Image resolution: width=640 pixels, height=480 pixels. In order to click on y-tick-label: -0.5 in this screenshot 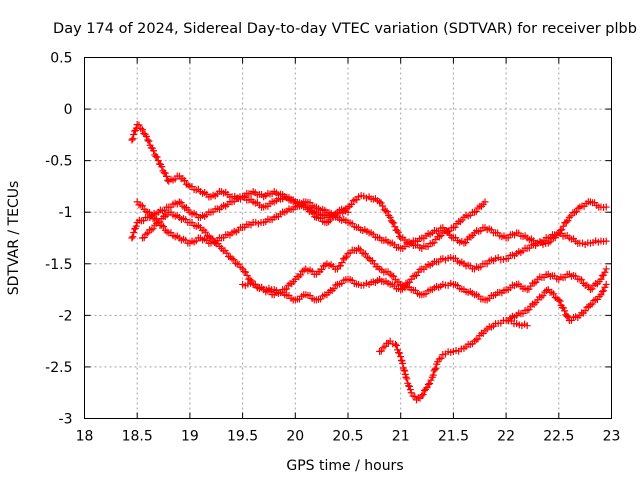, I will do `click(58, 162)`.